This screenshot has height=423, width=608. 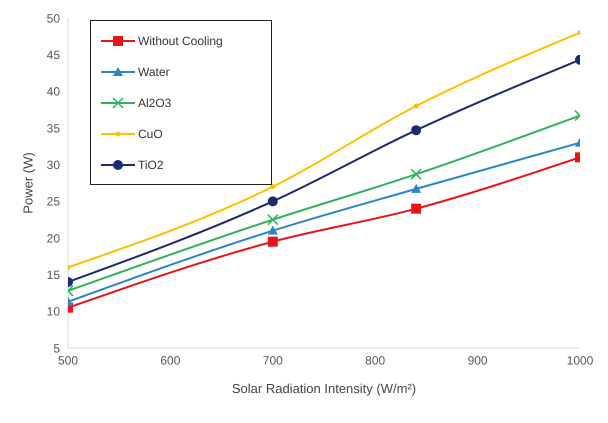 I want to click on y-tick-label: 15, so click(x=53, y=275).